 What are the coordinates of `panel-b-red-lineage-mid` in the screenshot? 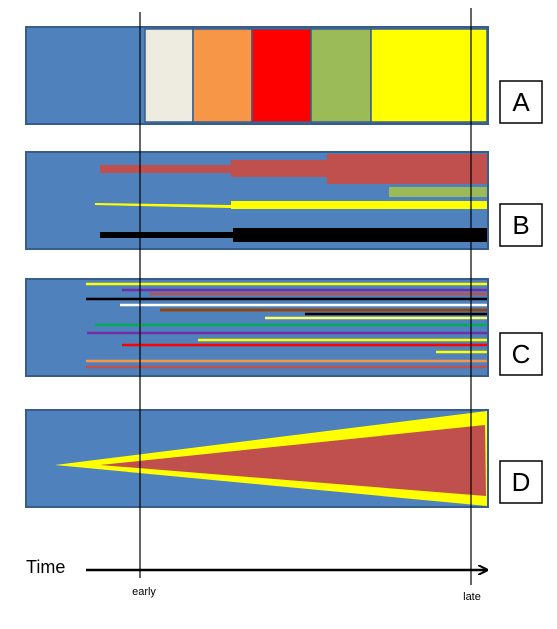 It's located at (279, 168).